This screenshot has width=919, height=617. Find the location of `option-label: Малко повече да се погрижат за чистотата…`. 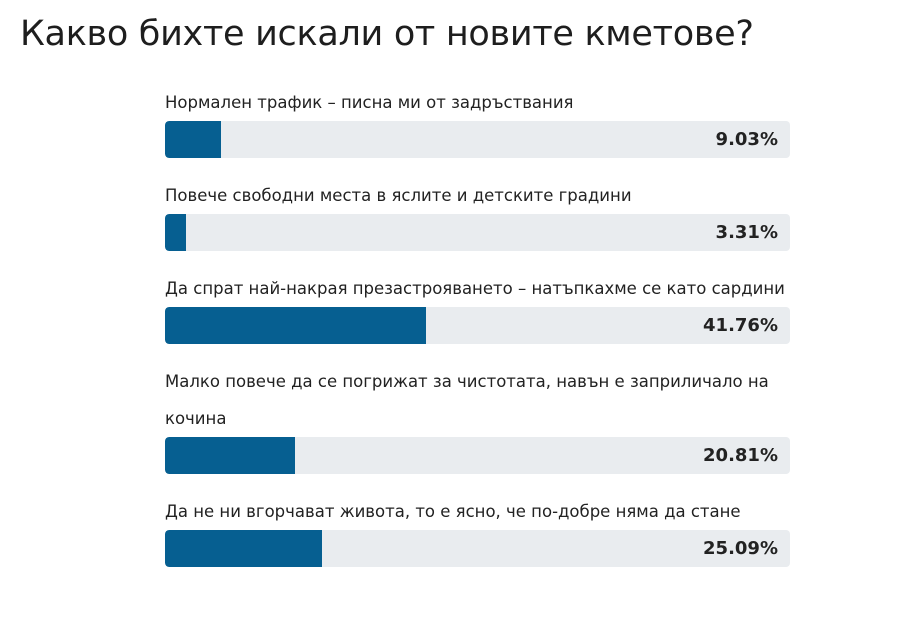

option-label: Малко повече да се погрижат за чистотата… is located at coordinates (467, 400).